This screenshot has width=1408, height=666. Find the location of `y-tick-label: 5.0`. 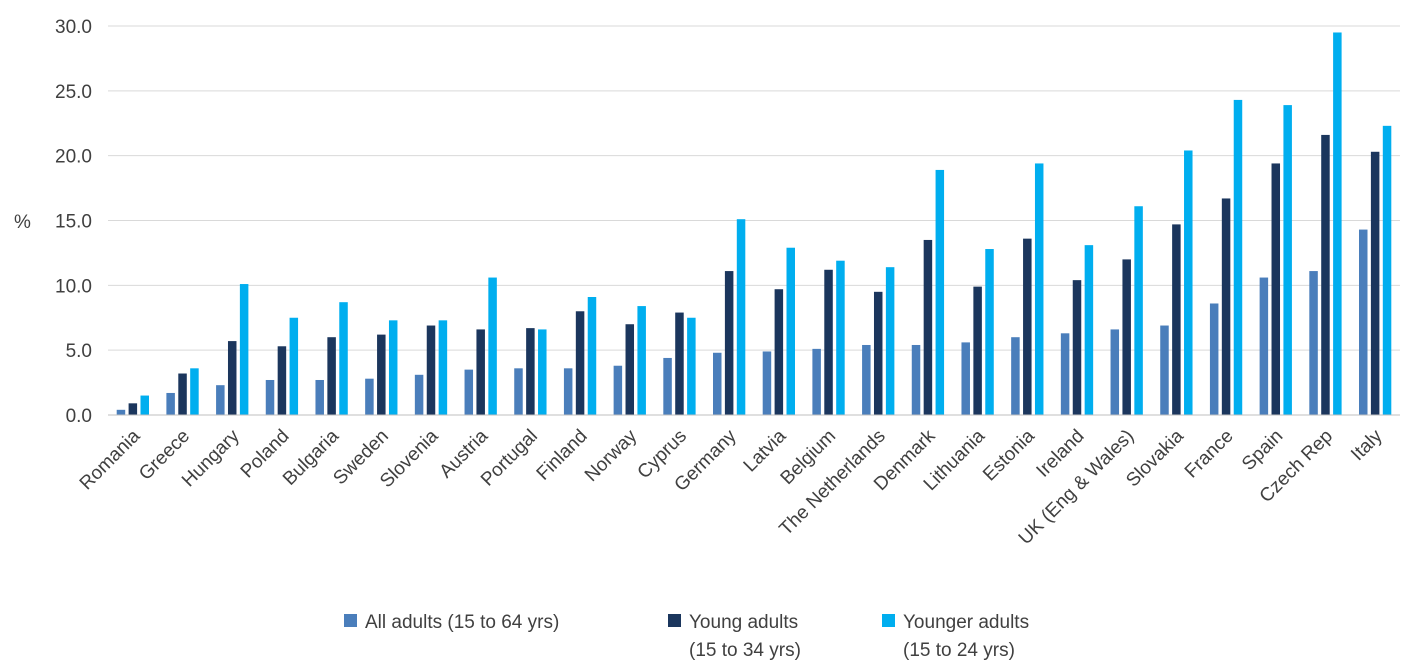

y-tick-label: 5.0 is located at coordinates (79, 351).